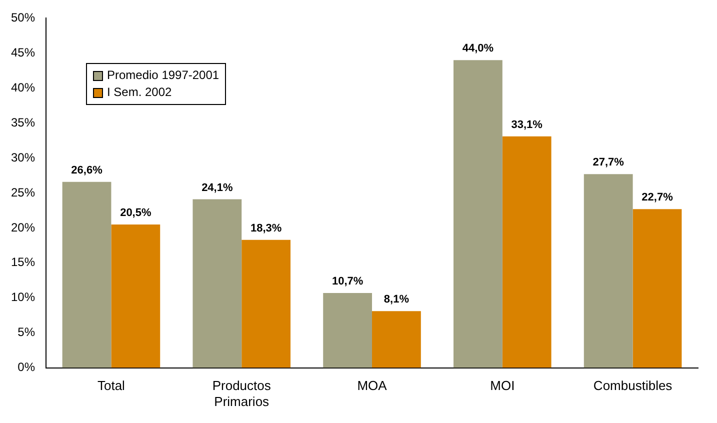 The height and width of the screenshot is (423, 717). What do you see at coordinates (266, 228) in the screenshot?
I see `data-label: 18,3%` at bounding box center [266, 228].